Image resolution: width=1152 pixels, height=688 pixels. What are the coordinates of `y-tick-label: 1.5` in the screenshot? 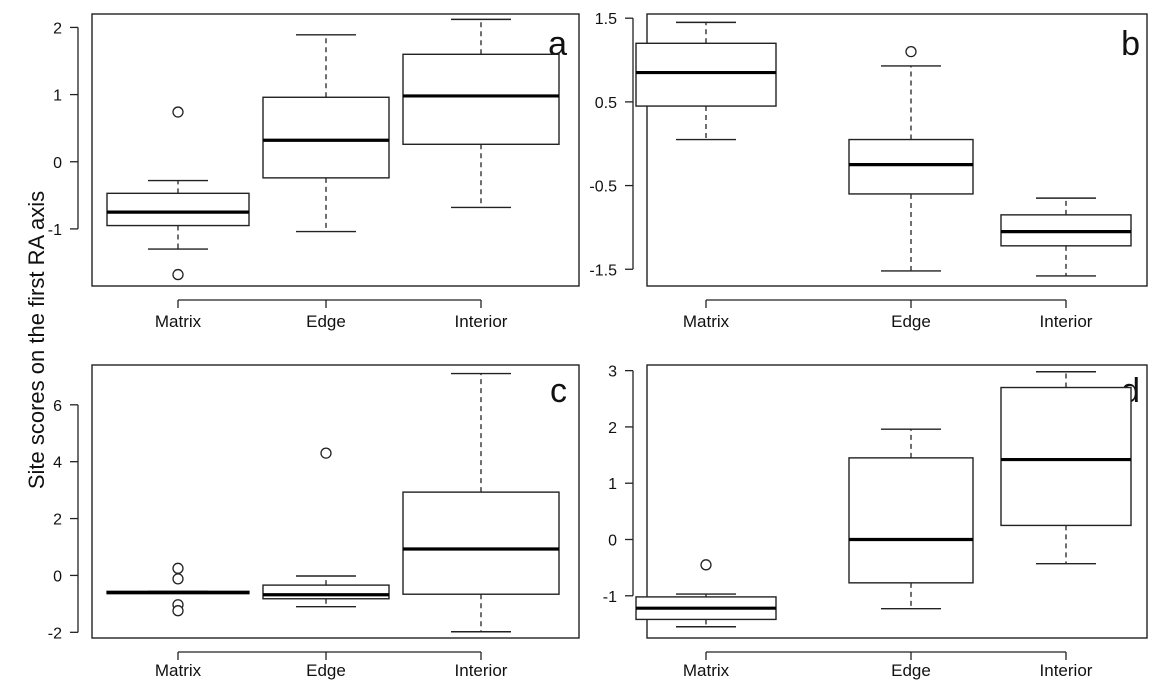 It's located at (606, 19).